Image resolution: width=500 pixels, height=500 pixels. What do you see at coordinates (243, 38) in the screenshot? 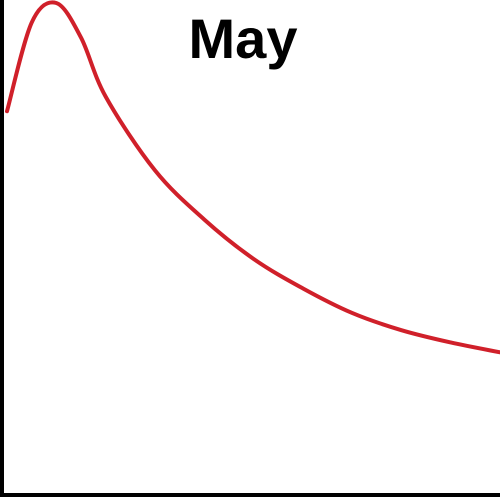
I see `chart-title: May` at bounding box center [243, 38].